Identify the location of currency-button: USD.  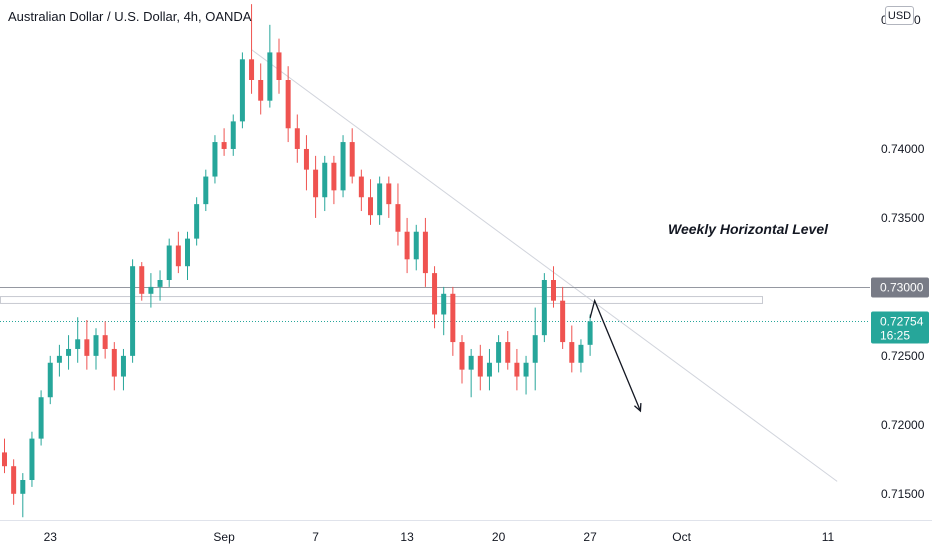
(899, 15).